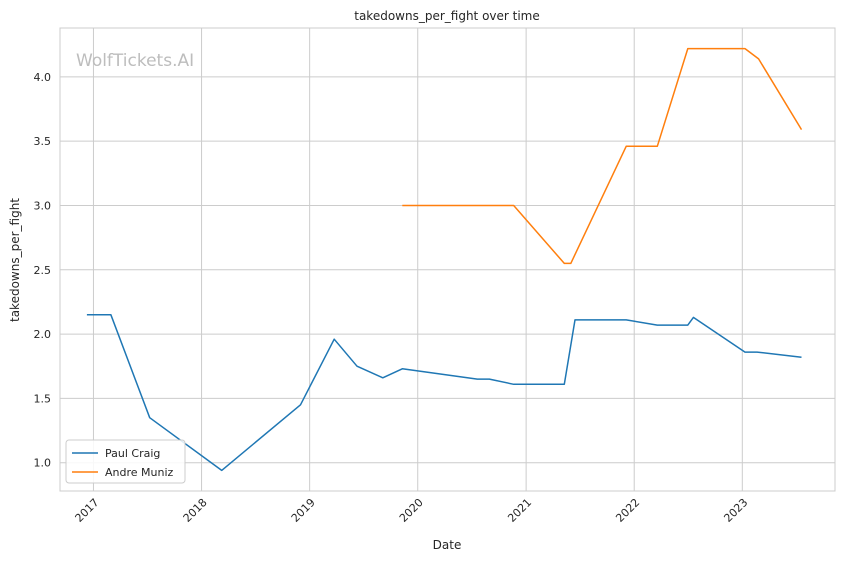 Image resolution: width=844 pixels, height=561 pixels. What do you see at coordinates (43, 205) in the screenshot?
I see `y-tick-label: 3.0` at bounding box center [43, 205].